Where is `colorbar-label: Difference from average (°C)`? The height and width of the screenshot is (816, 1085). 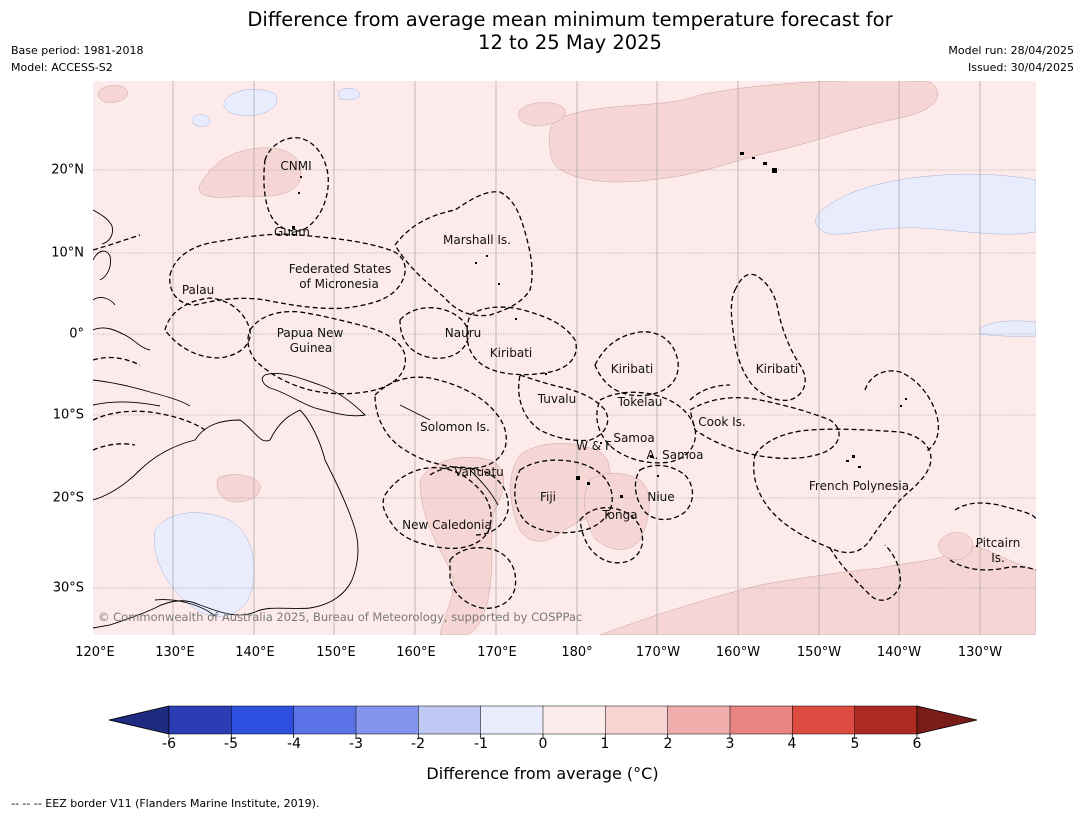
colorbar-label: Difference from average (°C) is located at coordinates (542, 773).